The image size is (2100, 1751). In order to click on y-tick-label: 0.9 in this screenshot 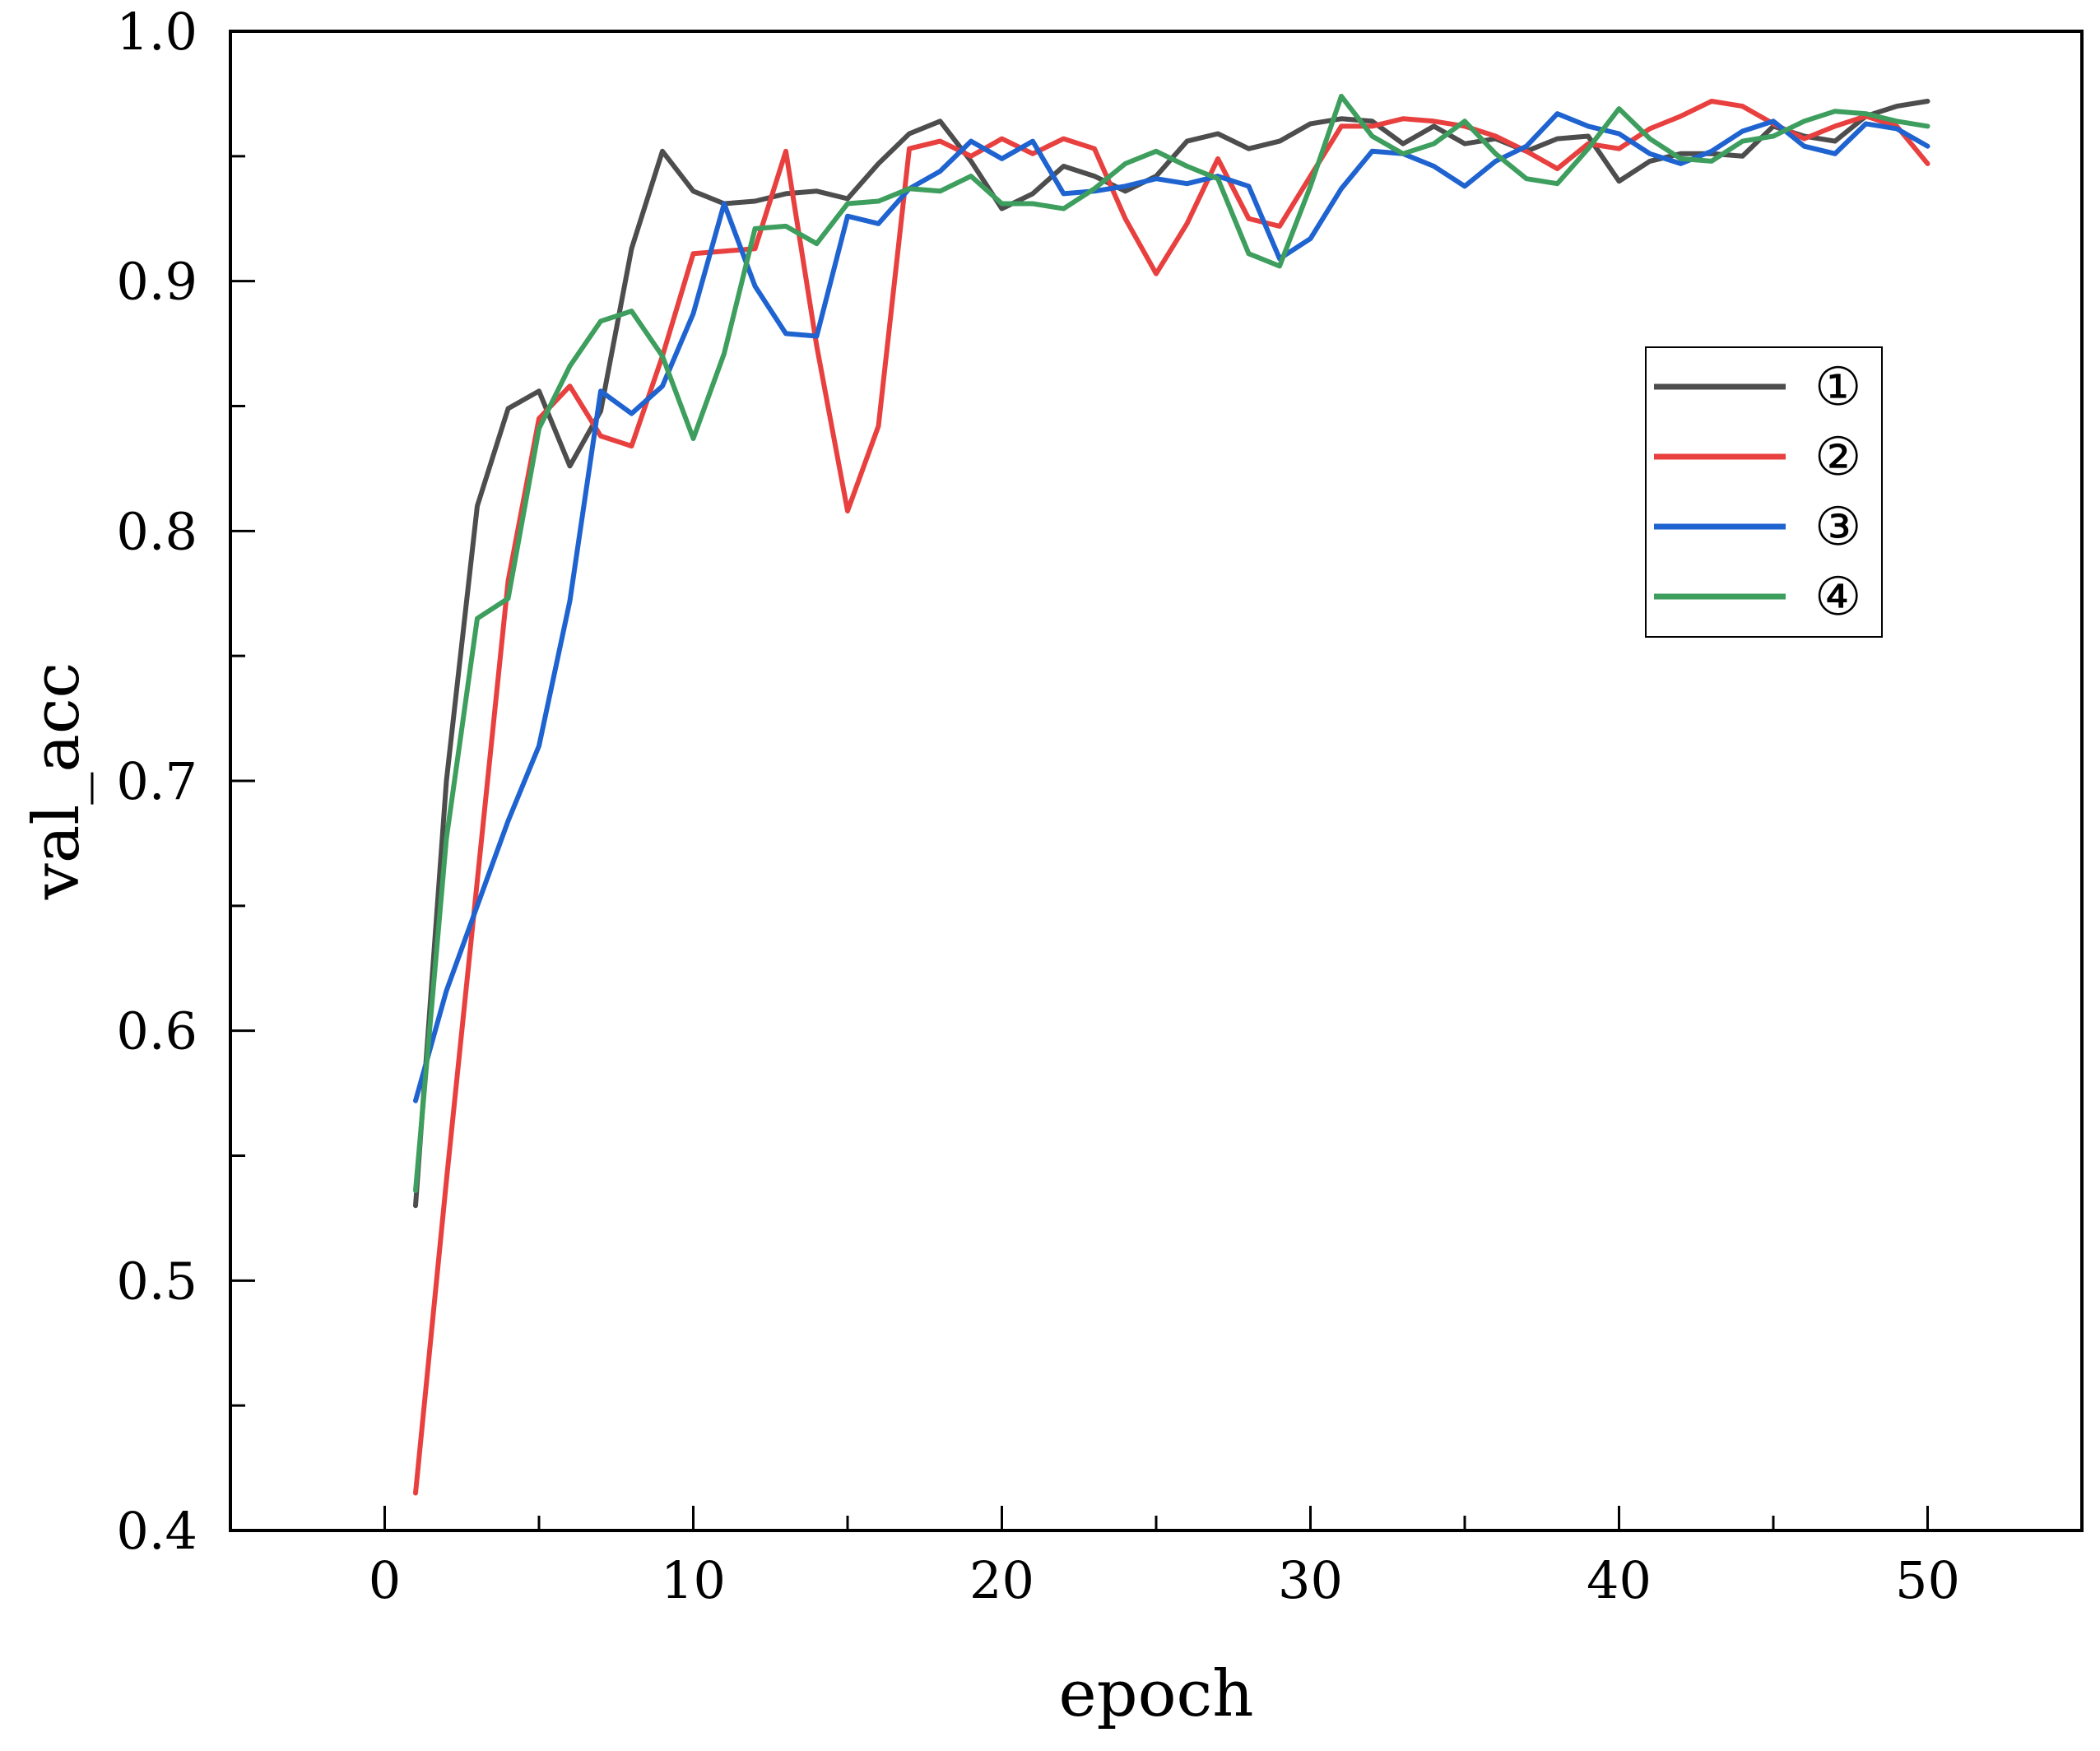, I will do `click(156, 282)`.